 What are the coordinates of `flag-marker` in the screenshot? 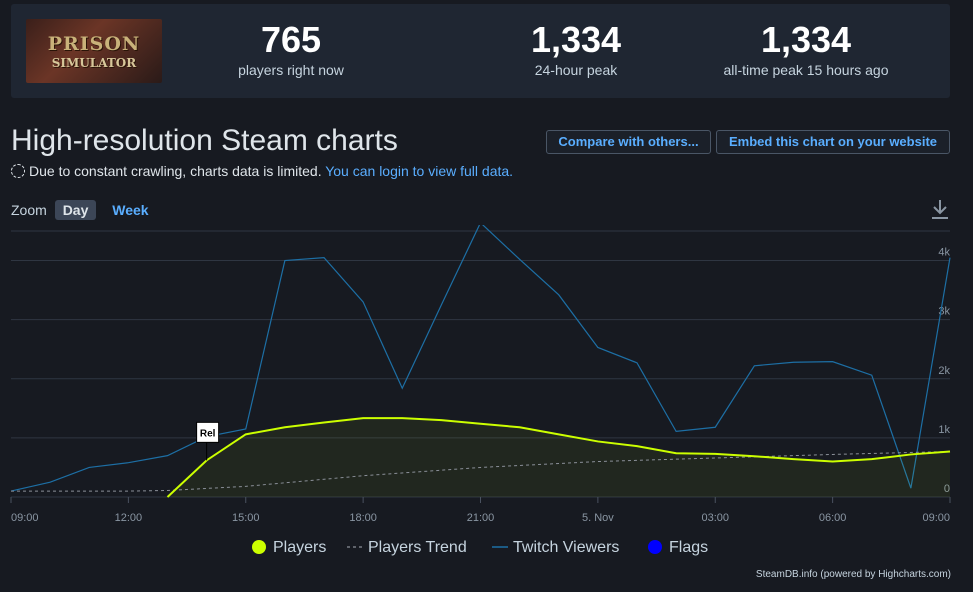 It's located at (208, 432).